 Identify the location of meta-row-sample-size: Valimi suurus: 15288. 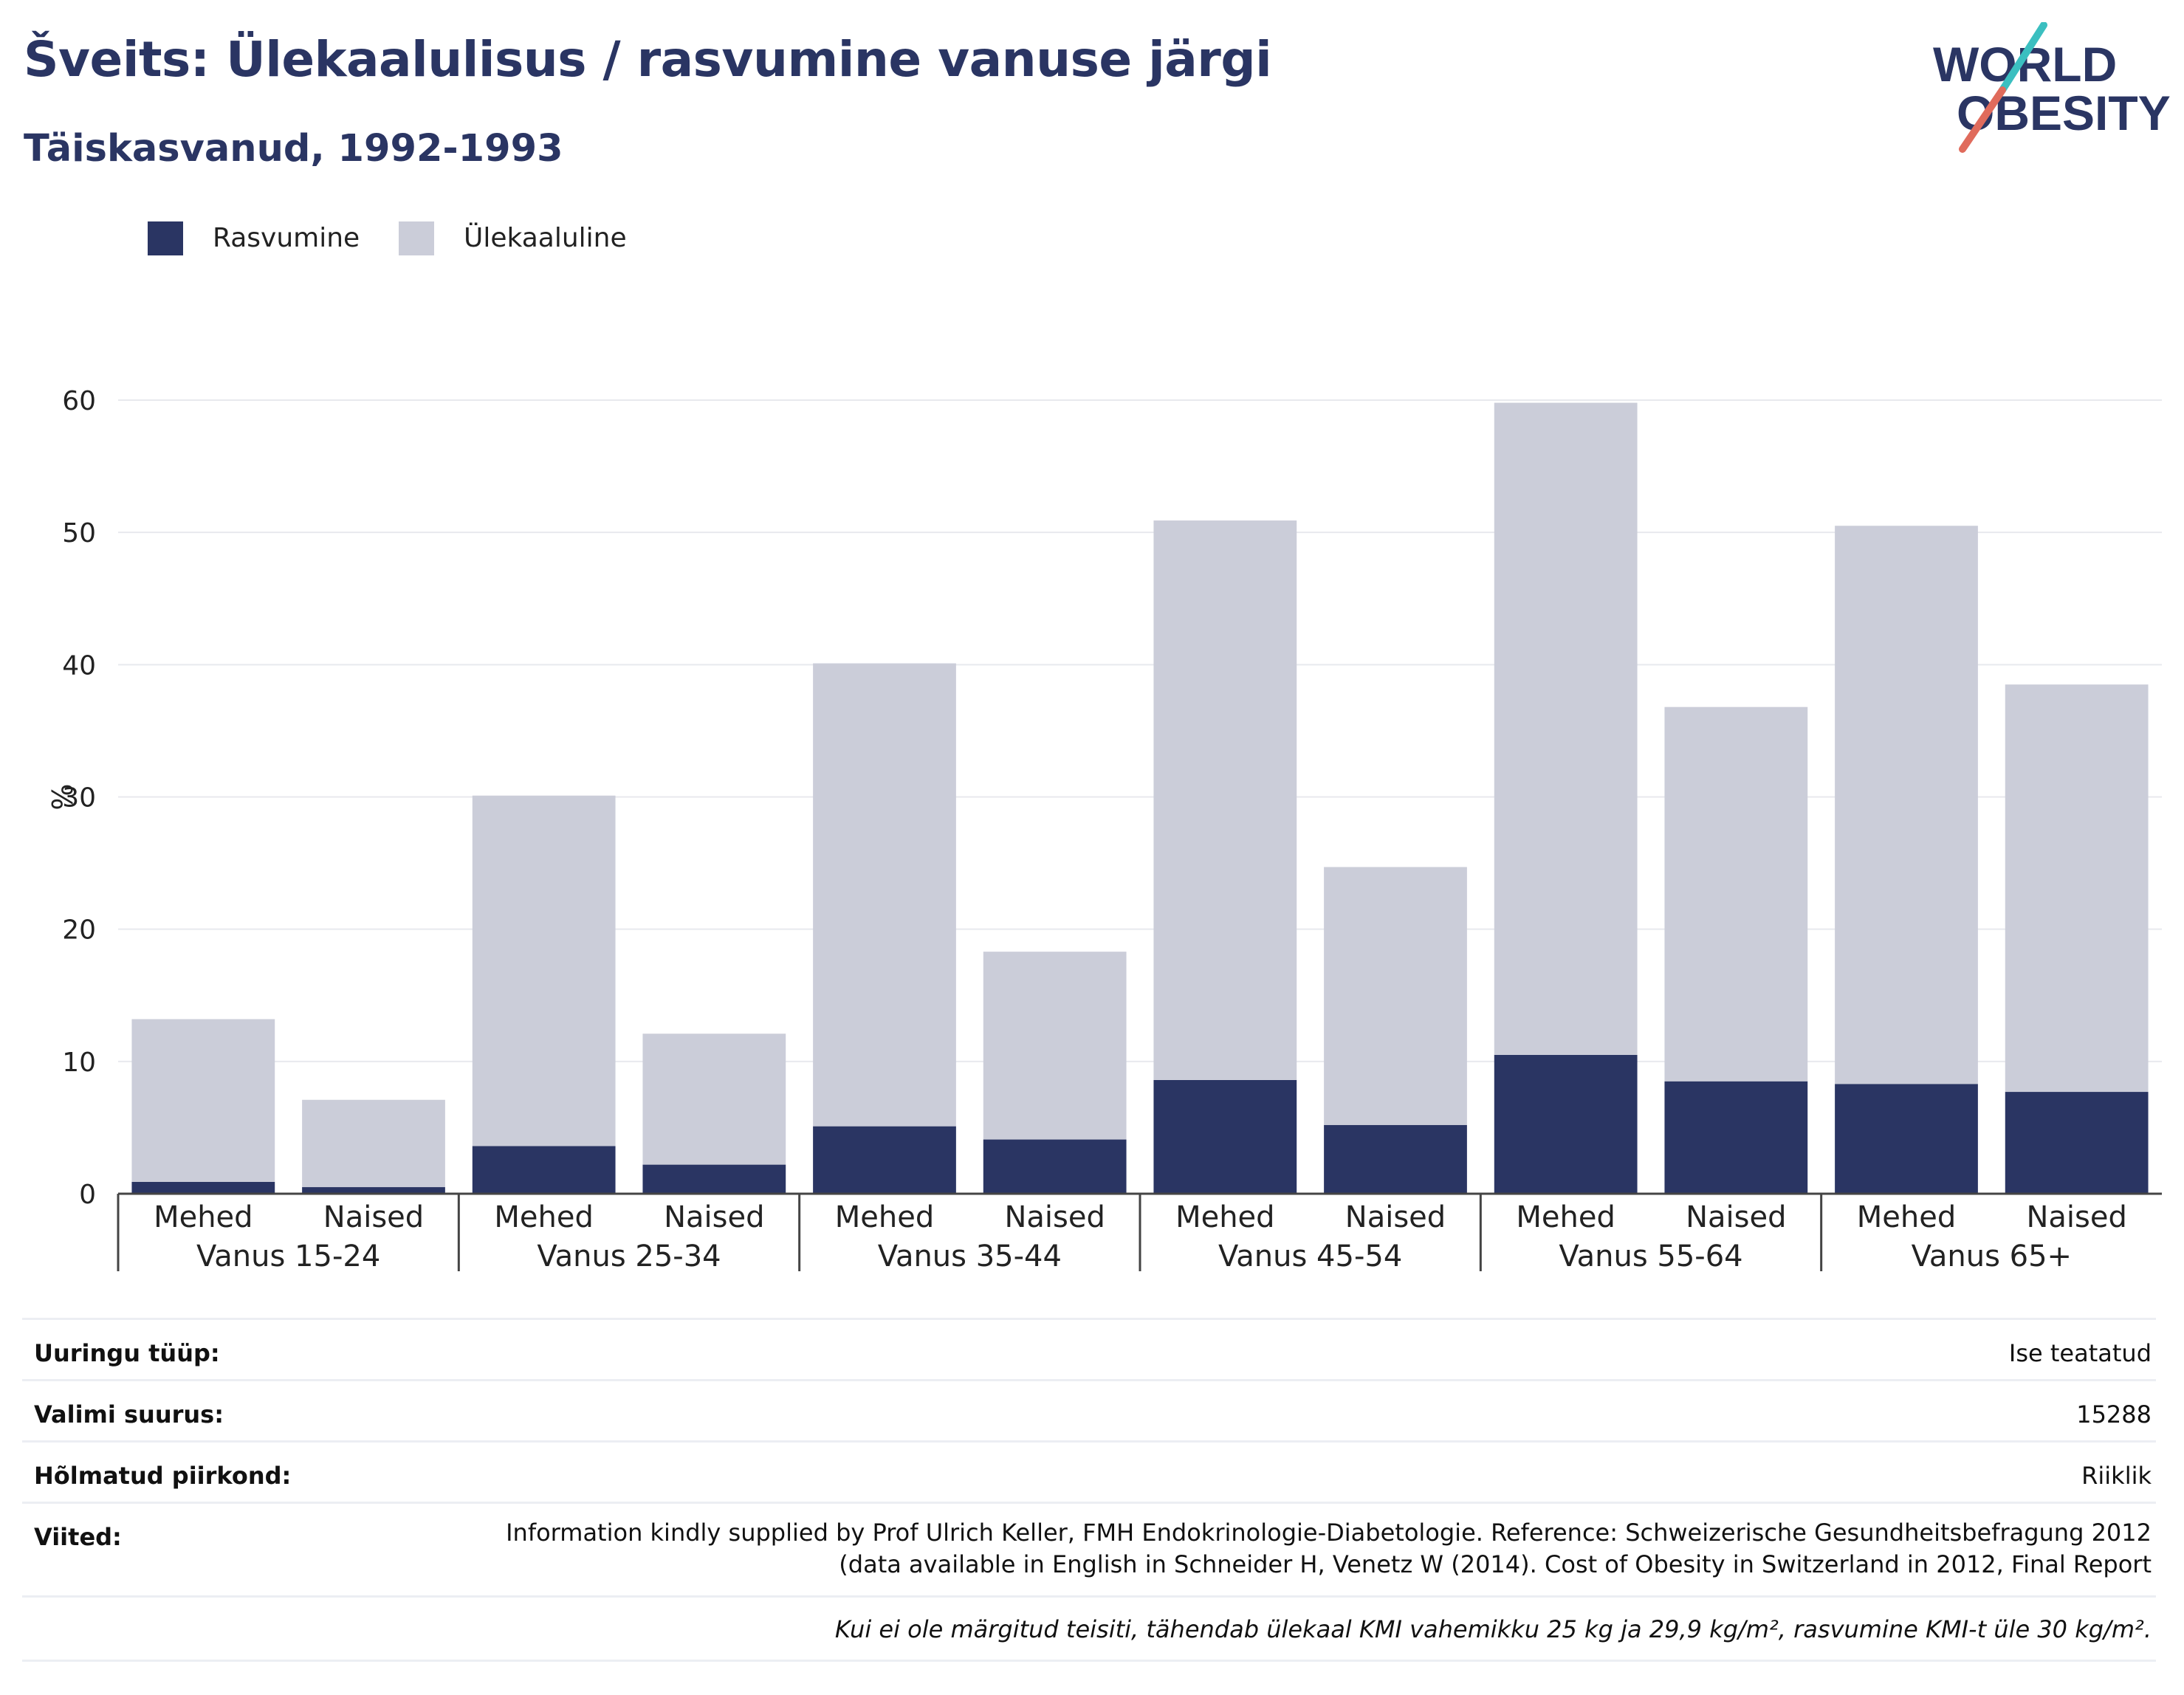
(1089, 1409).